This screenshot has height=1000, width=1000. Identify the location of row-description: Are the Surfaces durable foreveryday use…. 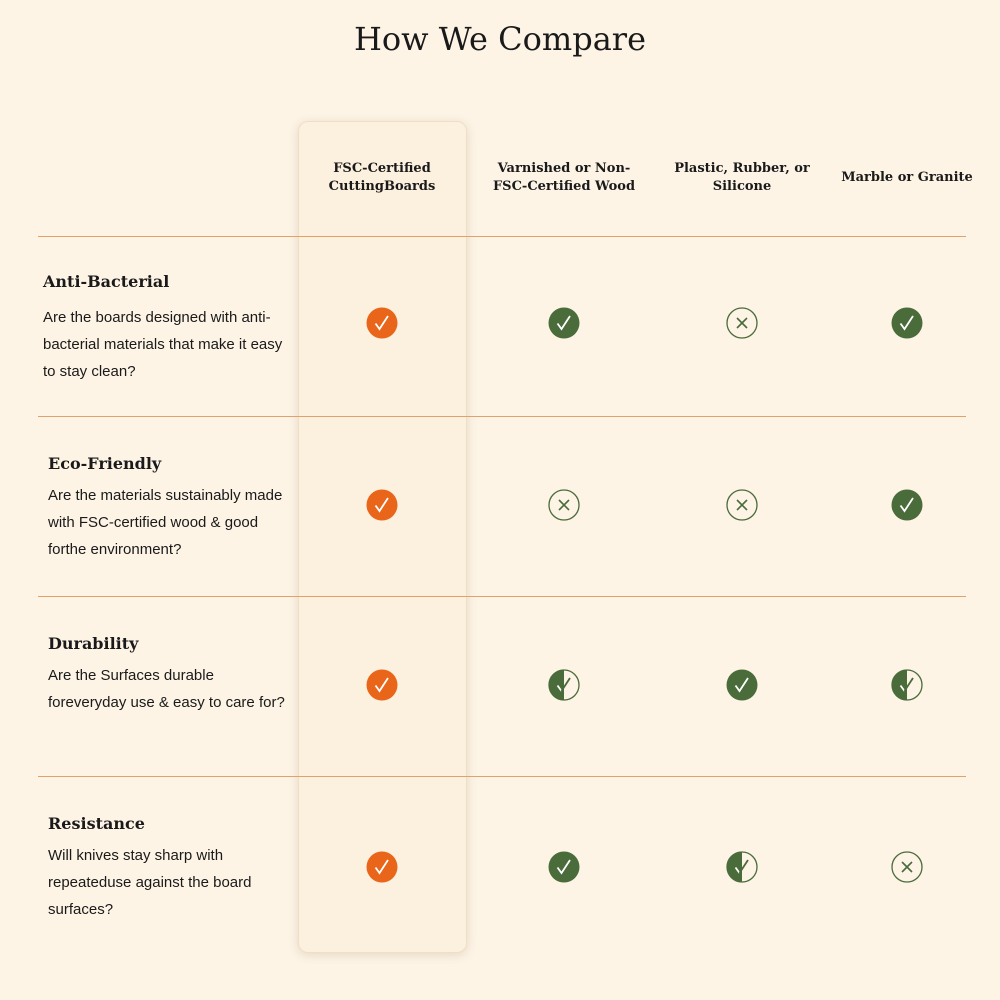
(166, 689).